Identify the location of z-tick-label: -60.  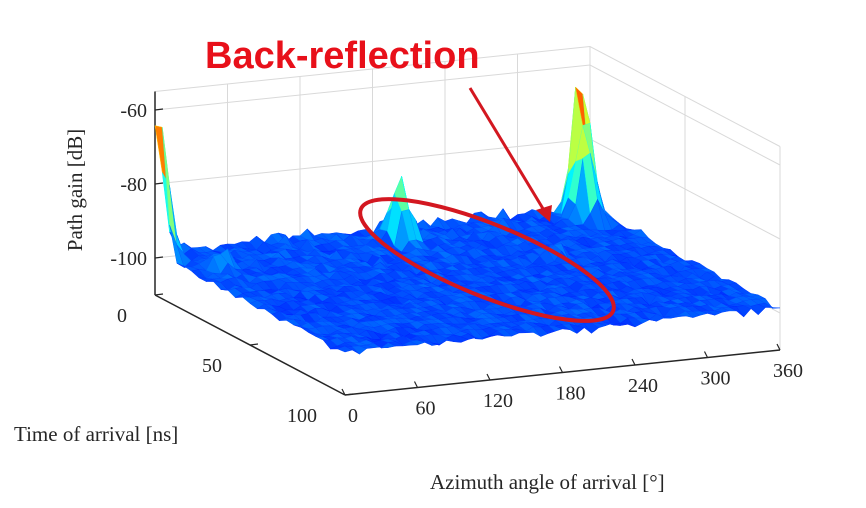
(133, 111).